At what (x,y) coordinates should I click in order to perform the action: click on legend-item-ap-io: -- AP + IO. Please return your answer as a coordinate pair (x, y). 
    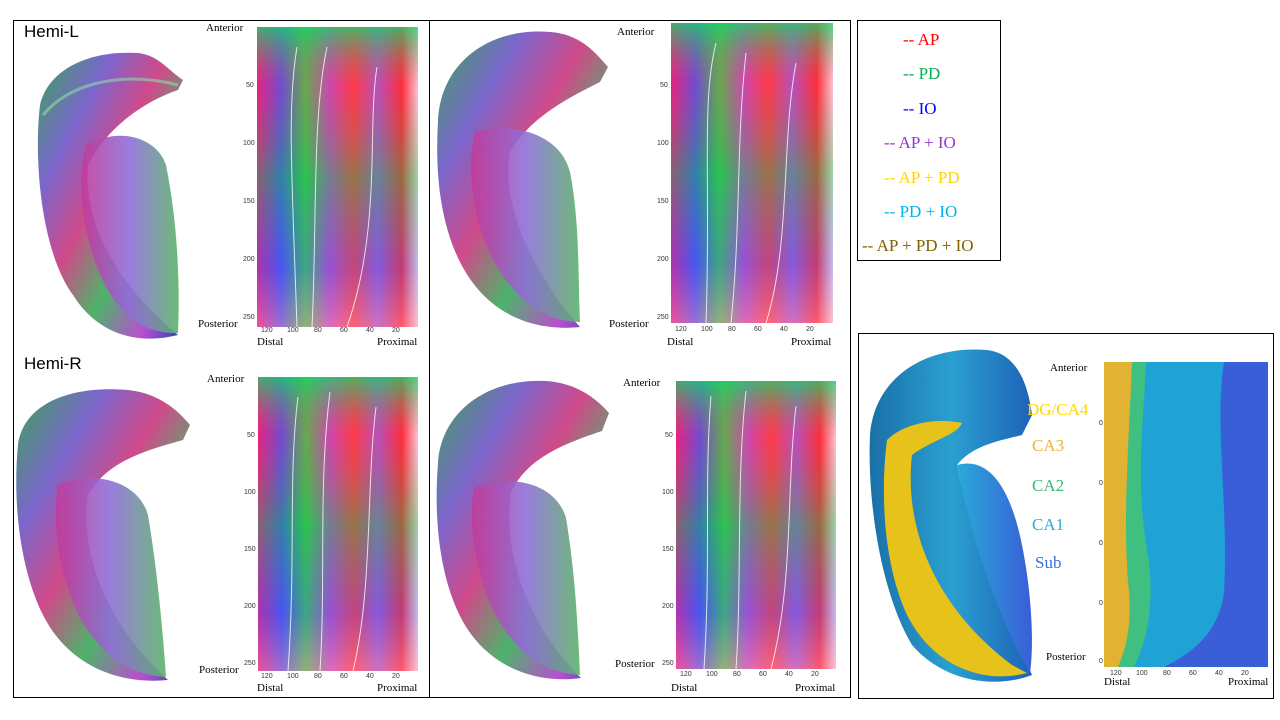
    Looking at the image, I should click on (920, 142).